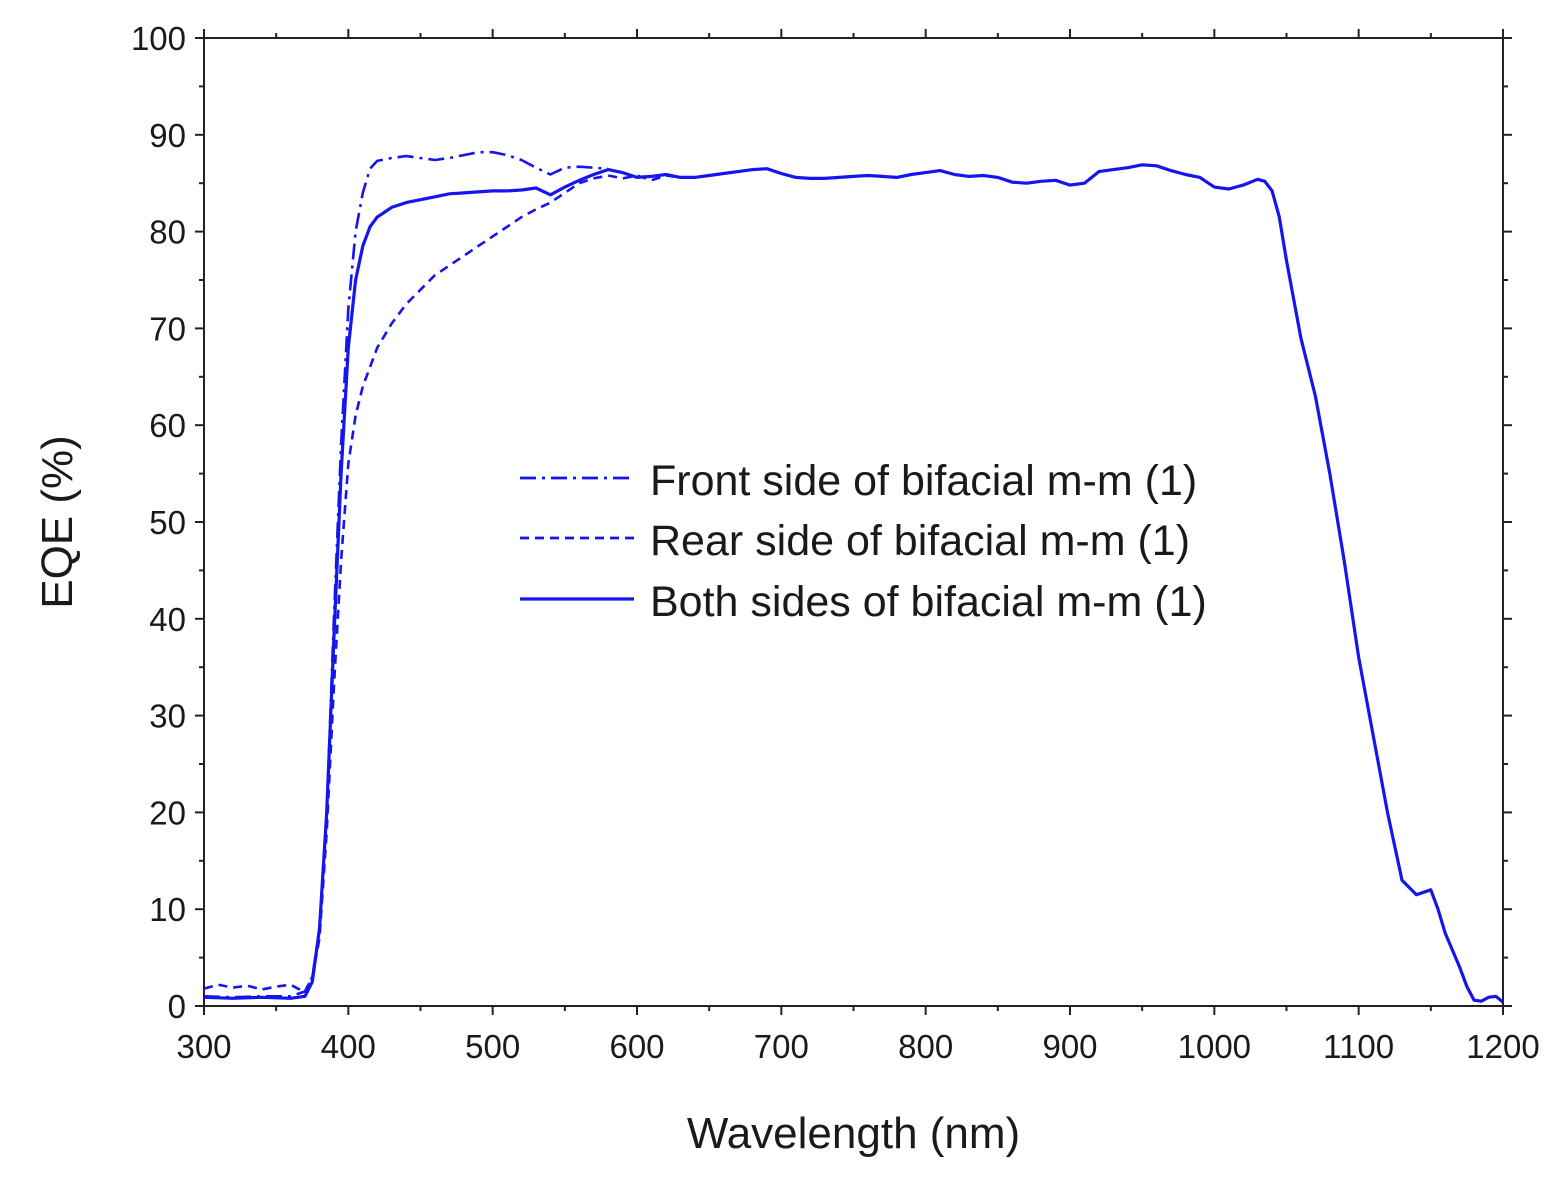 The height and width of the screenshot is (1179, 1564). What do you see at coordinates (348, 1046) in the screenshot?
I see `x-tick-label: 400` at bounding box center [348, 1046].